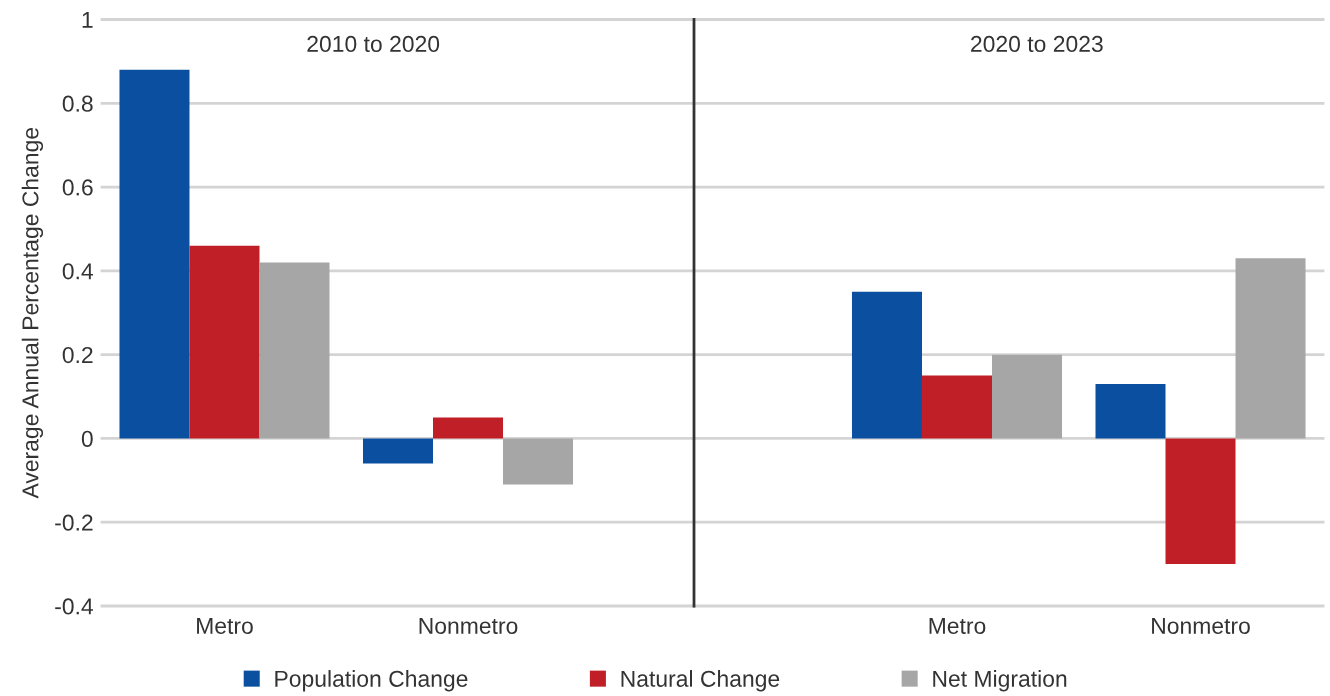 The image size is (1330, 696). Describe the element at coordinates (371, 681) in the screenshot. I see `legend-label: Population Change` at that location.